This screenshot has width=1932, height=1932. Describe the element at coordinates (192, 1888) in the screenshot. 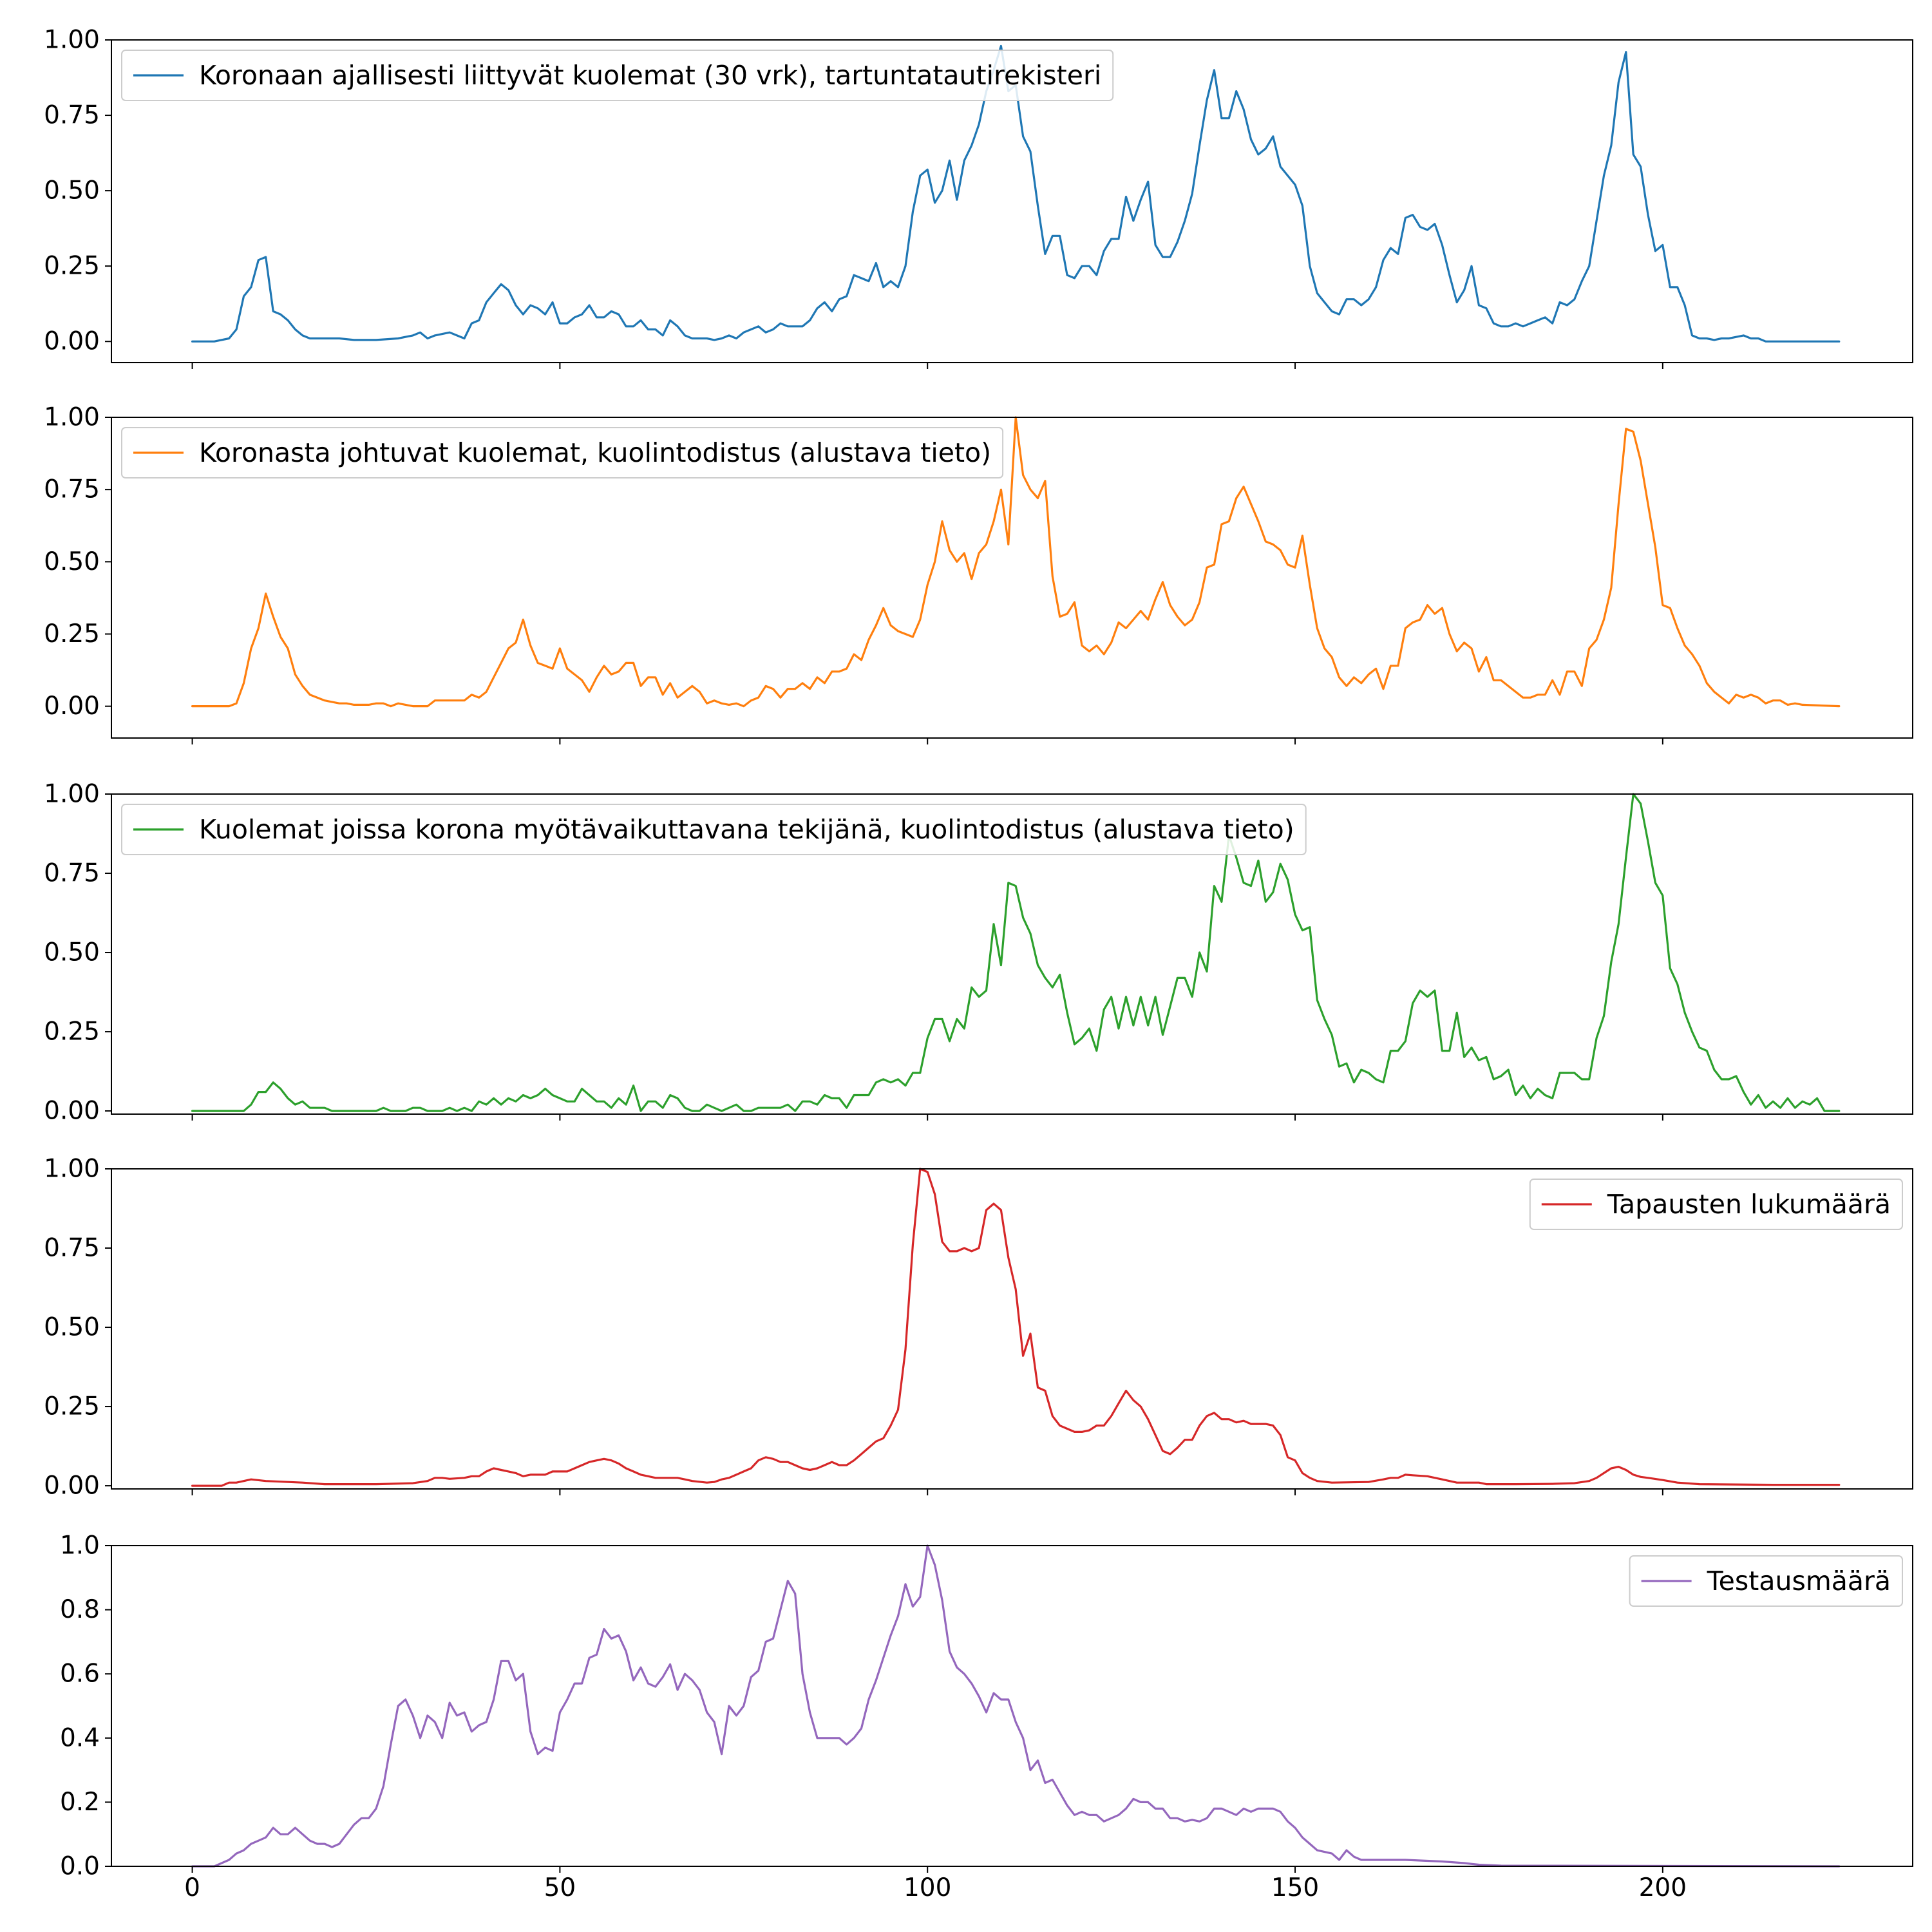

I see `x-tick-label: 0` at that location.